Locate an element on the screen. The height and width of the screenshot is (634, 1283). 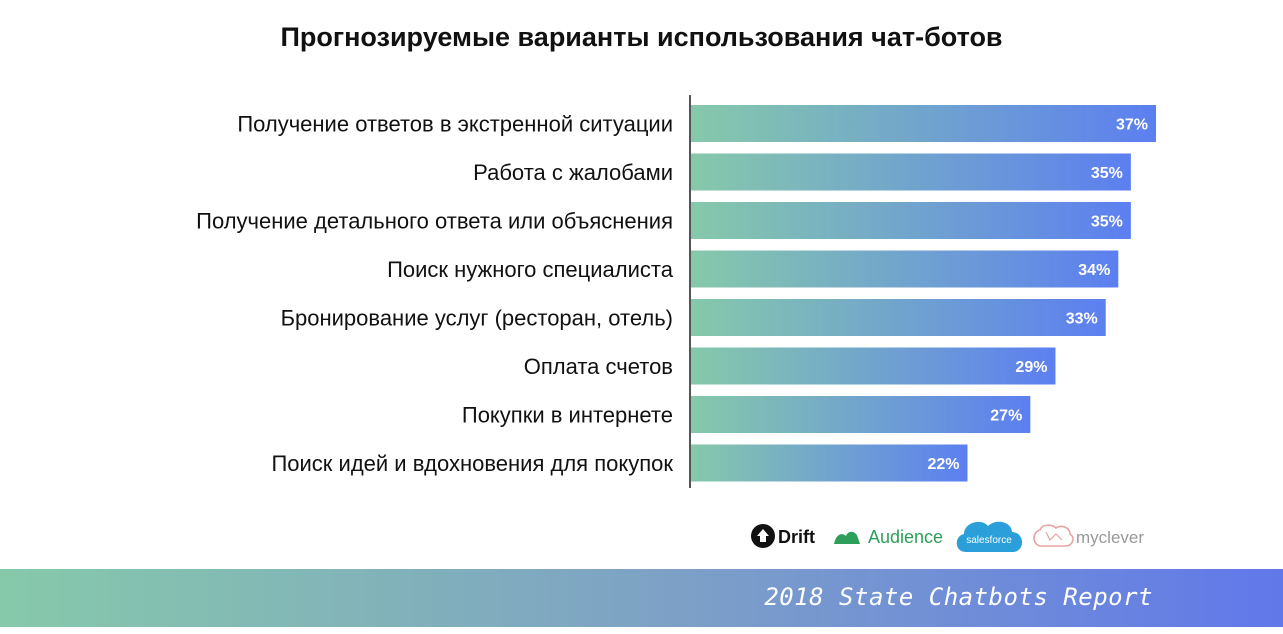
value-label-1: 37% is located at coordinates (1132, 125).